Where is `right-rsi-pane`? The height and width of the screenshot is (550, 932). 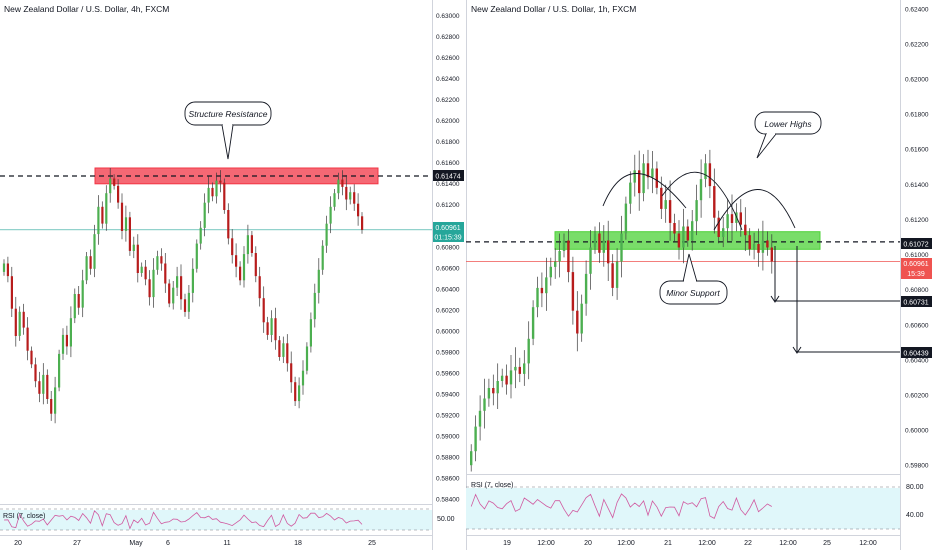 right-rsi-pane is located at coordinates (683, 508).